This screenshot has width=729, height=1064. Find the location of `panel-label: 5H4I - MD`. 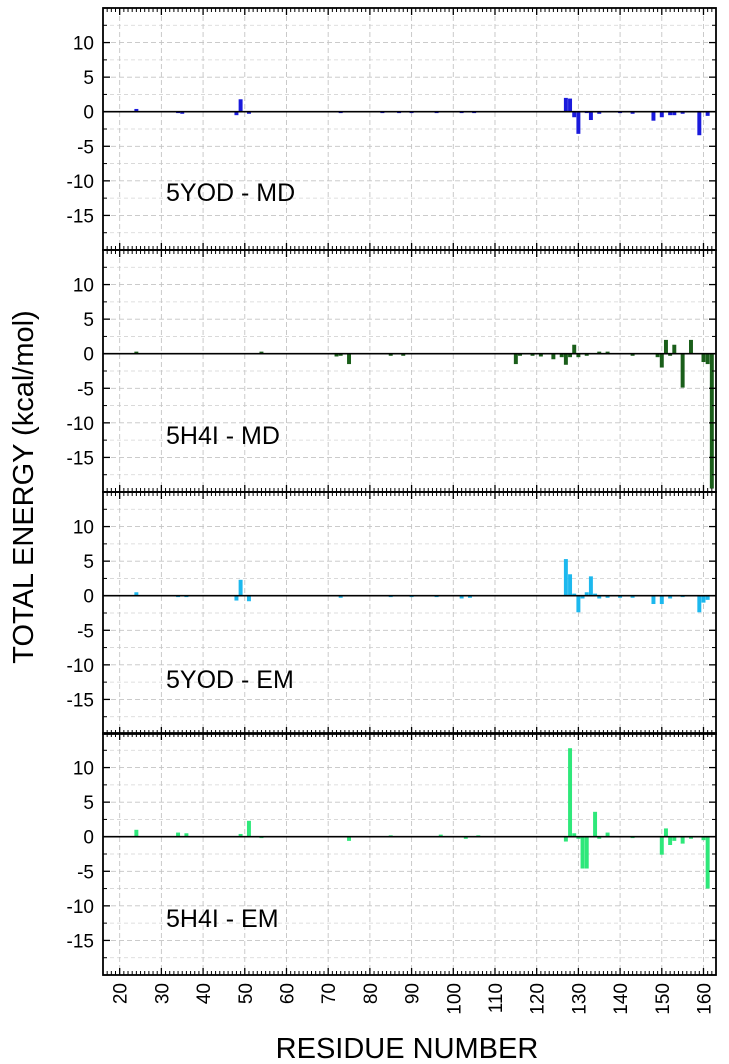

panel-label: 5H4I - MD is located at coordinates (223, 436).